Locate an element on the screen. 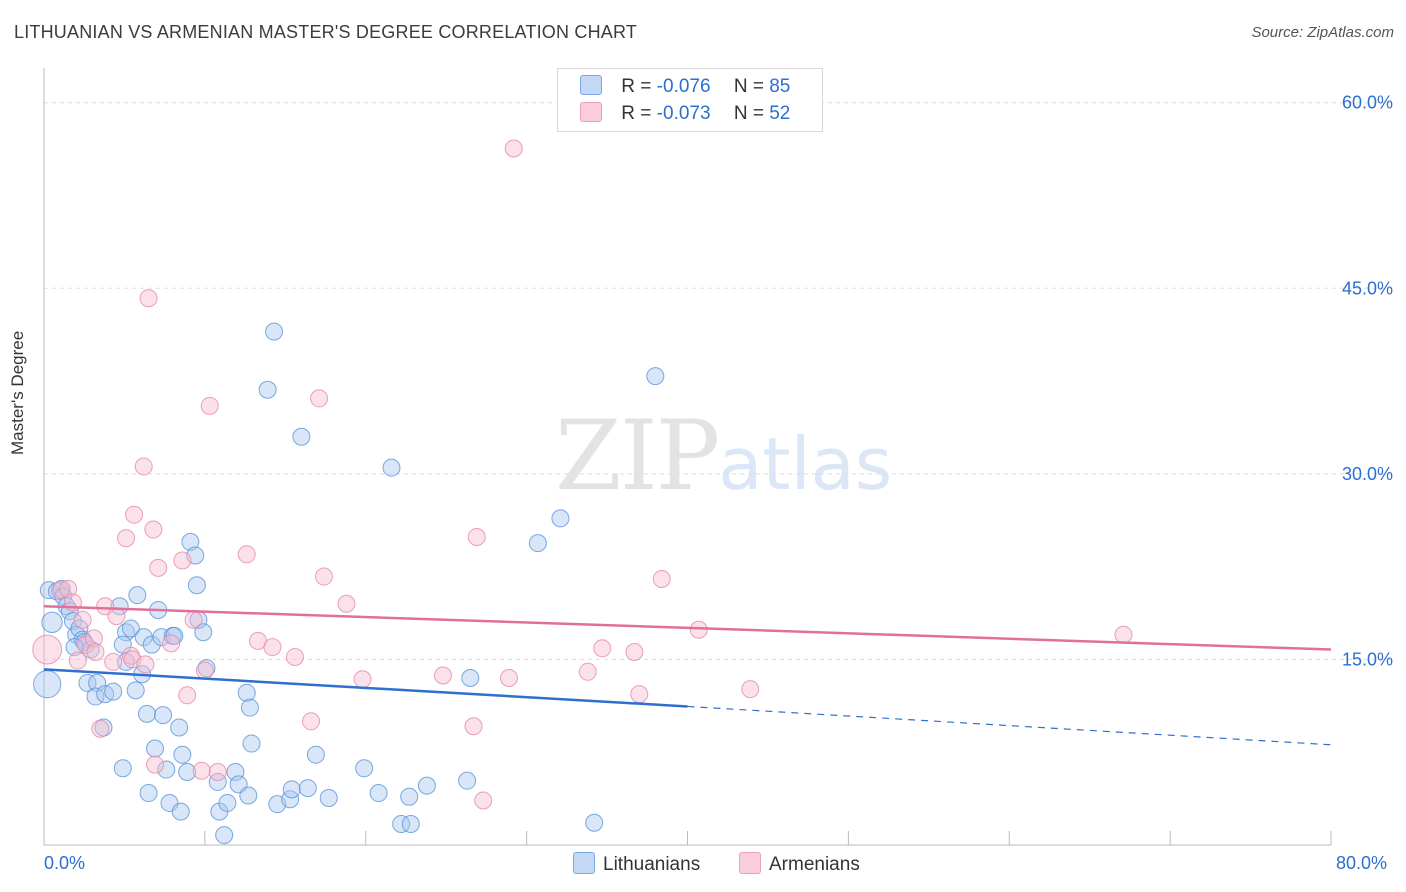  n-value: 52 is located at coordinates (780, 113).